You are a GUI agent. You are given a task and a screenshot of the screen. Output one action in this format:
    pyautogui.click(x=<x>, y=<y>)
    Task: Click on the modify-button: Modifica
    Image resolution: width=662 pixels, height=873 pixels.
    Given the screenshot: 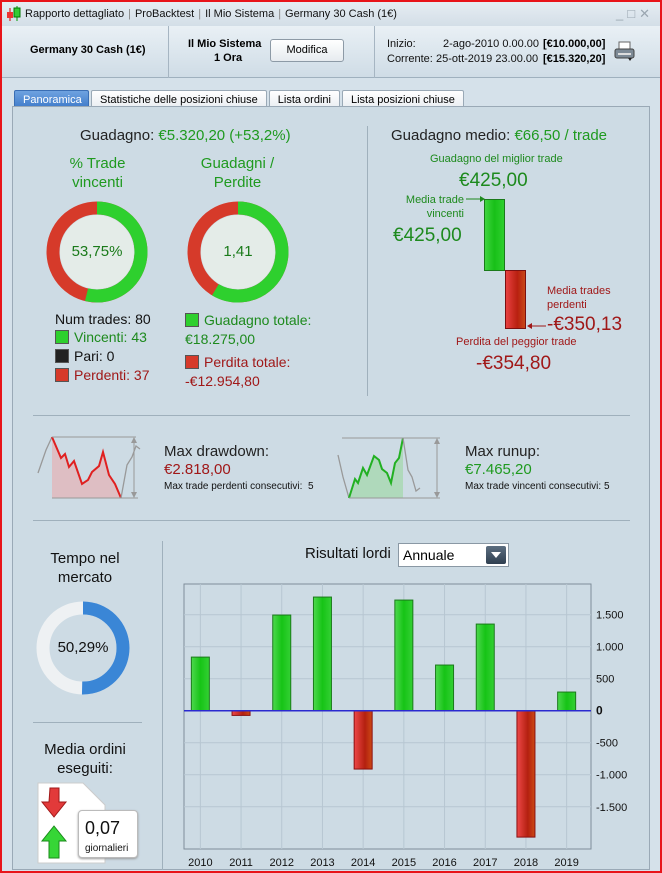 What is the action you would take?
    pyautogui.click(x=307, y=50)
    